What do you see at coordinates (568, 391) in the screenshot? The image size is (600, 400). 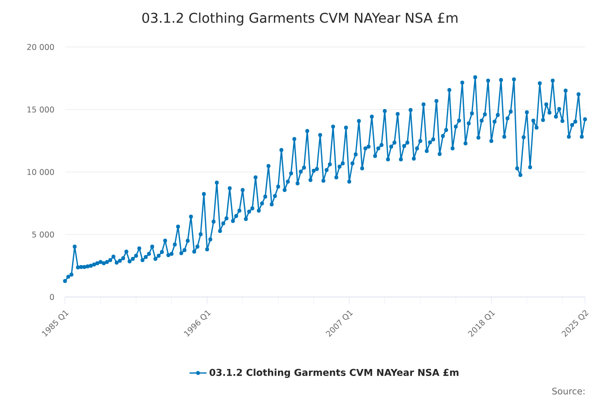 I see `source-note: Source:` at bounding box center [568, 391].